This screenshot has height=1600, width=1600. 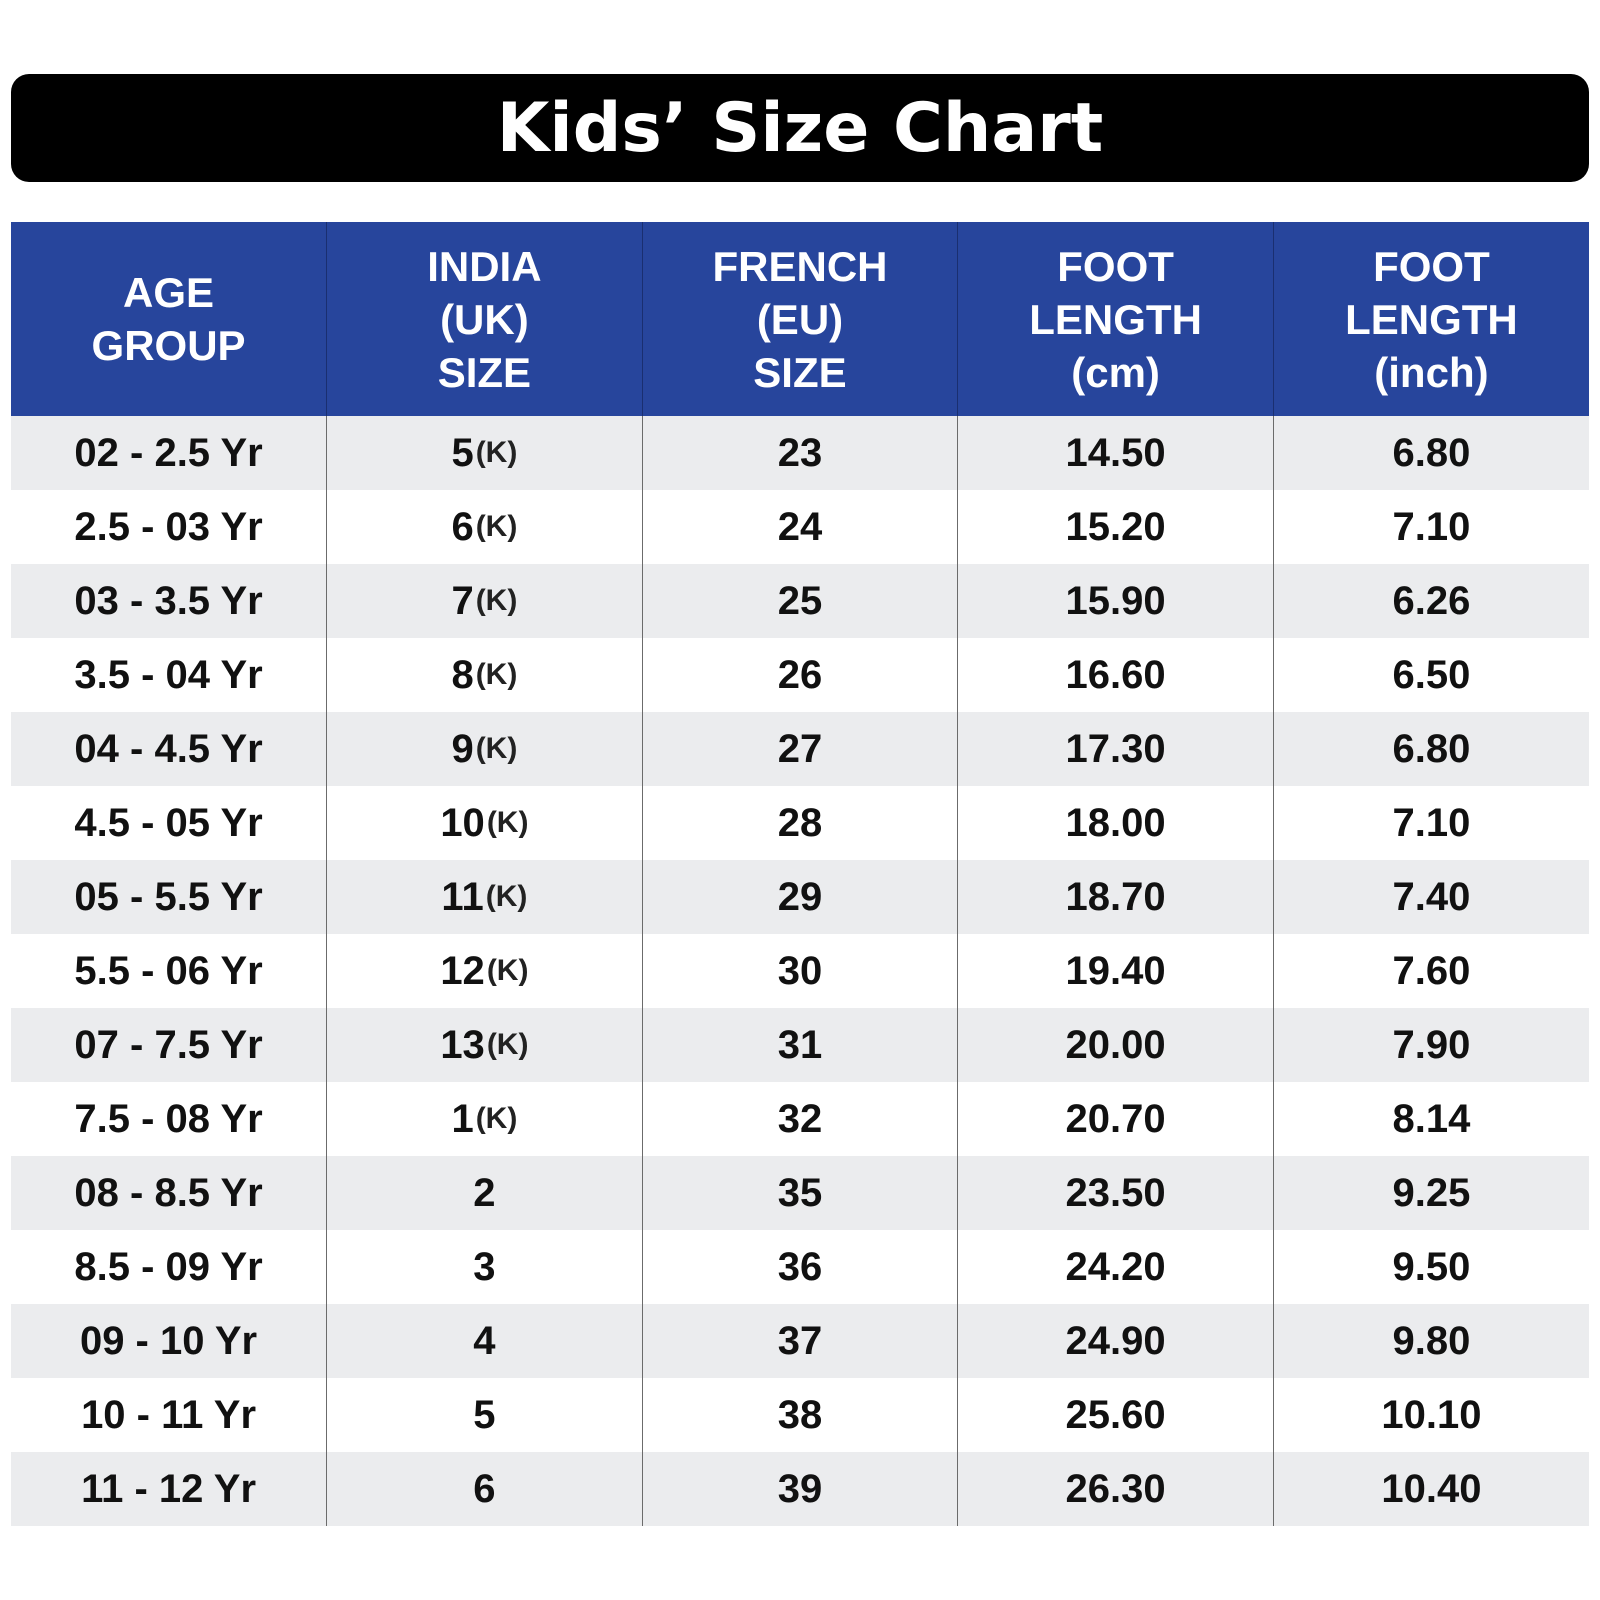 What do you see at coordinates (484, 1192) in the screenshot?
I see `india-size-value: 2` at bounding box center [484, 1192].